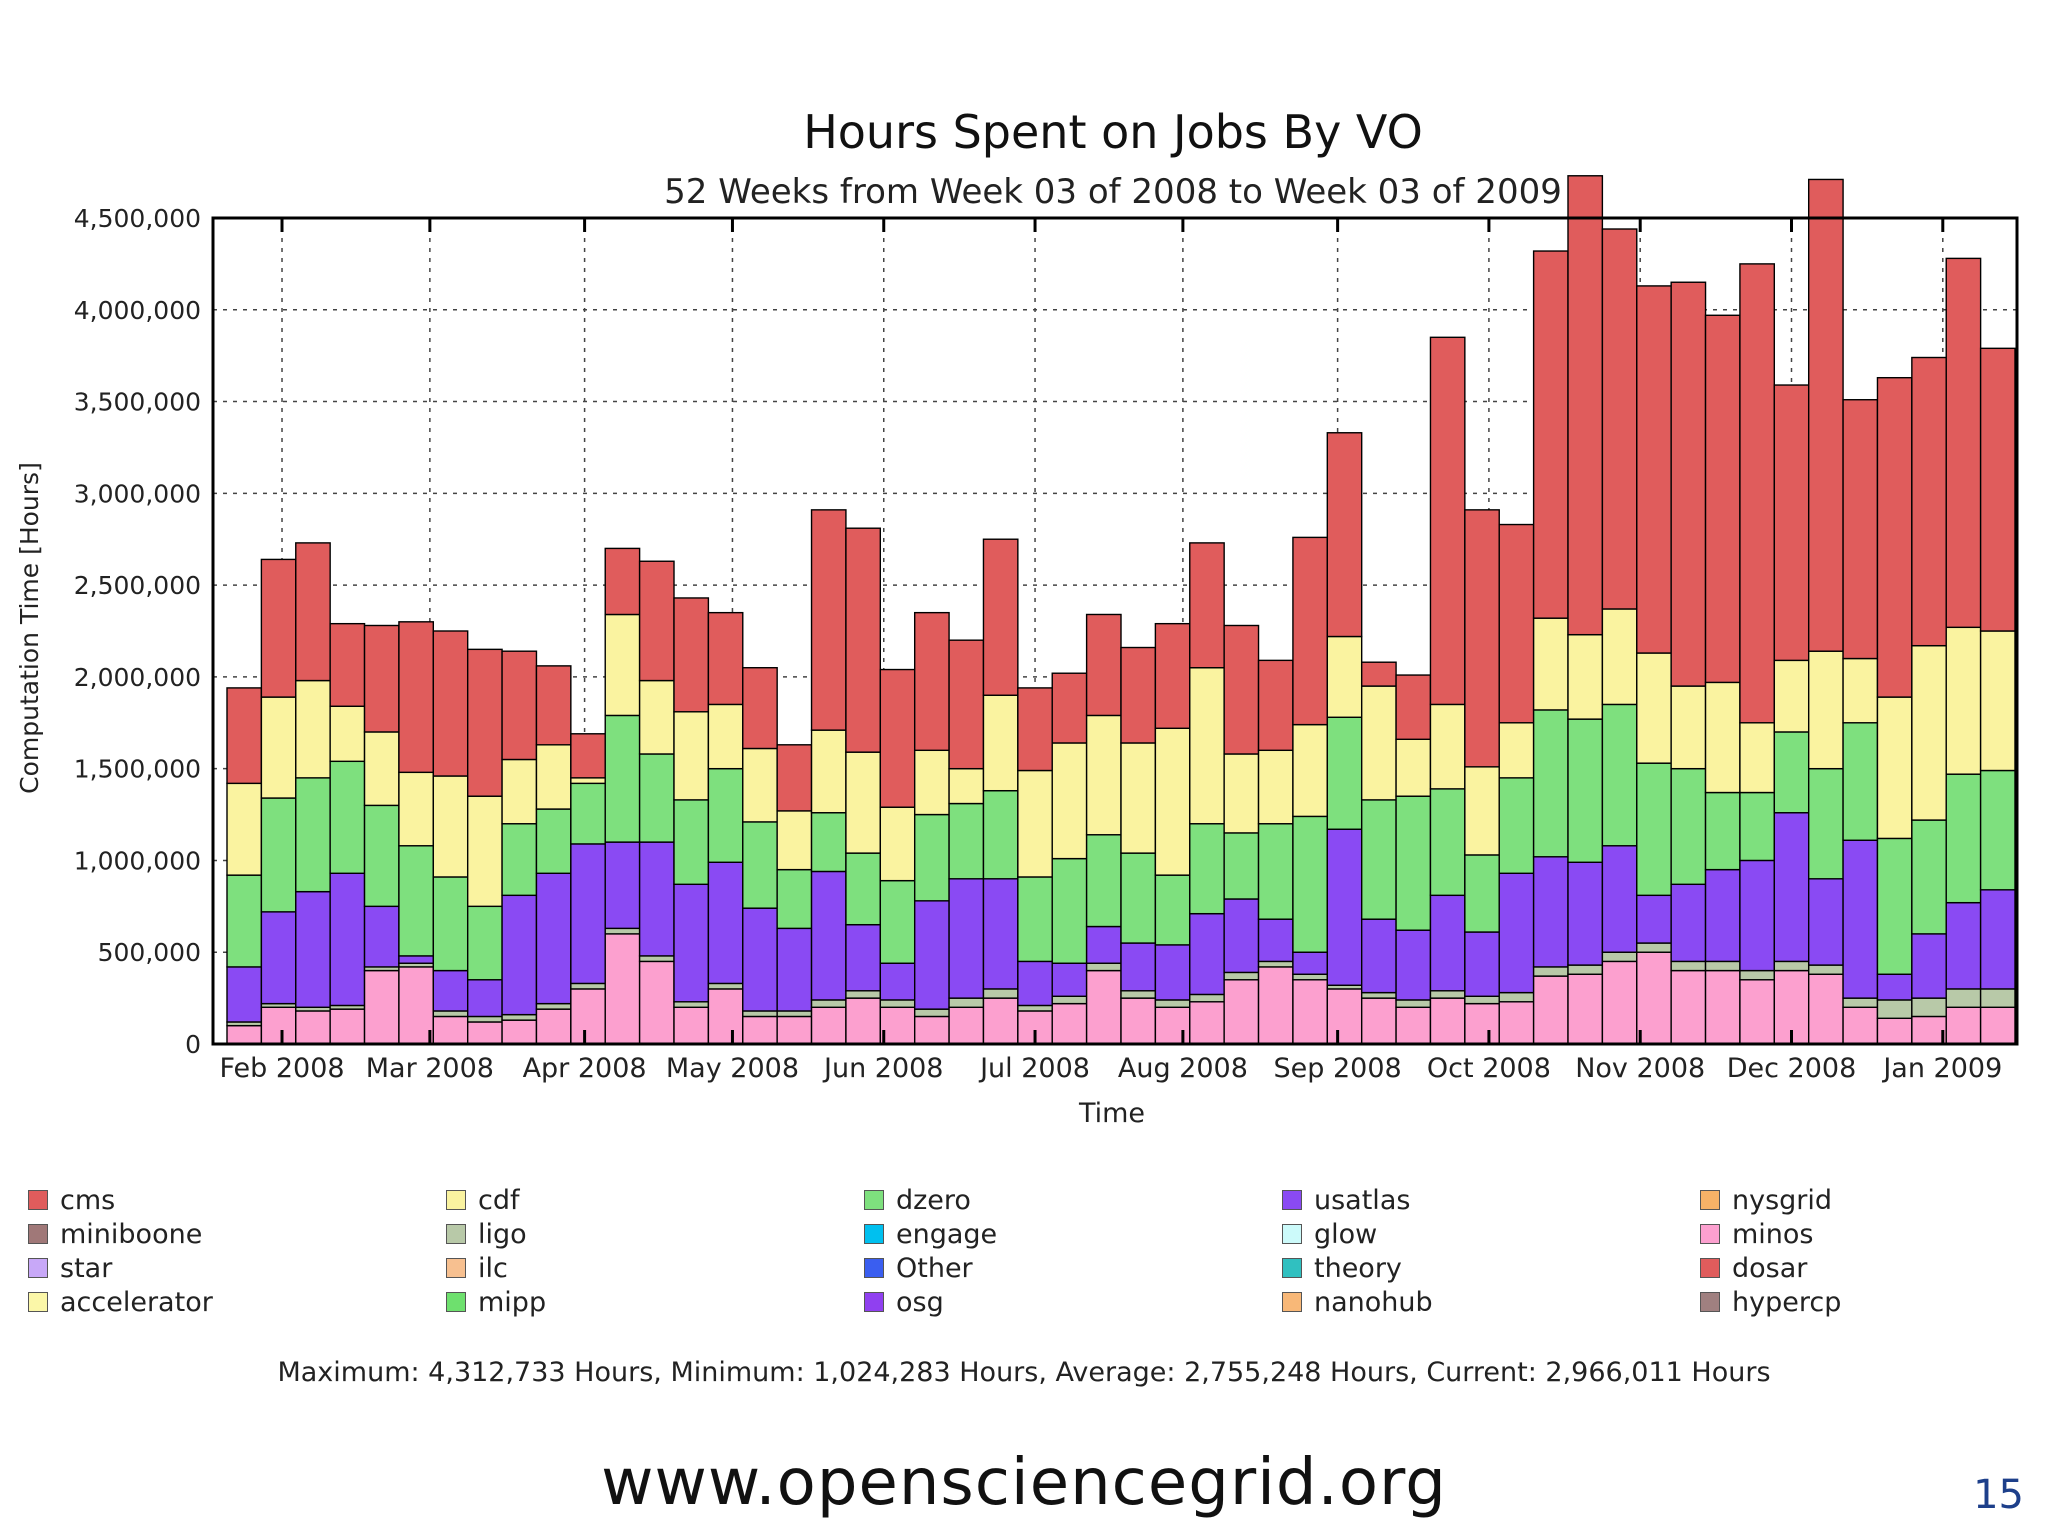 The image size is (2048, 1536). I want to click on legend-item-cdf: cdf, so click(483, 1200).